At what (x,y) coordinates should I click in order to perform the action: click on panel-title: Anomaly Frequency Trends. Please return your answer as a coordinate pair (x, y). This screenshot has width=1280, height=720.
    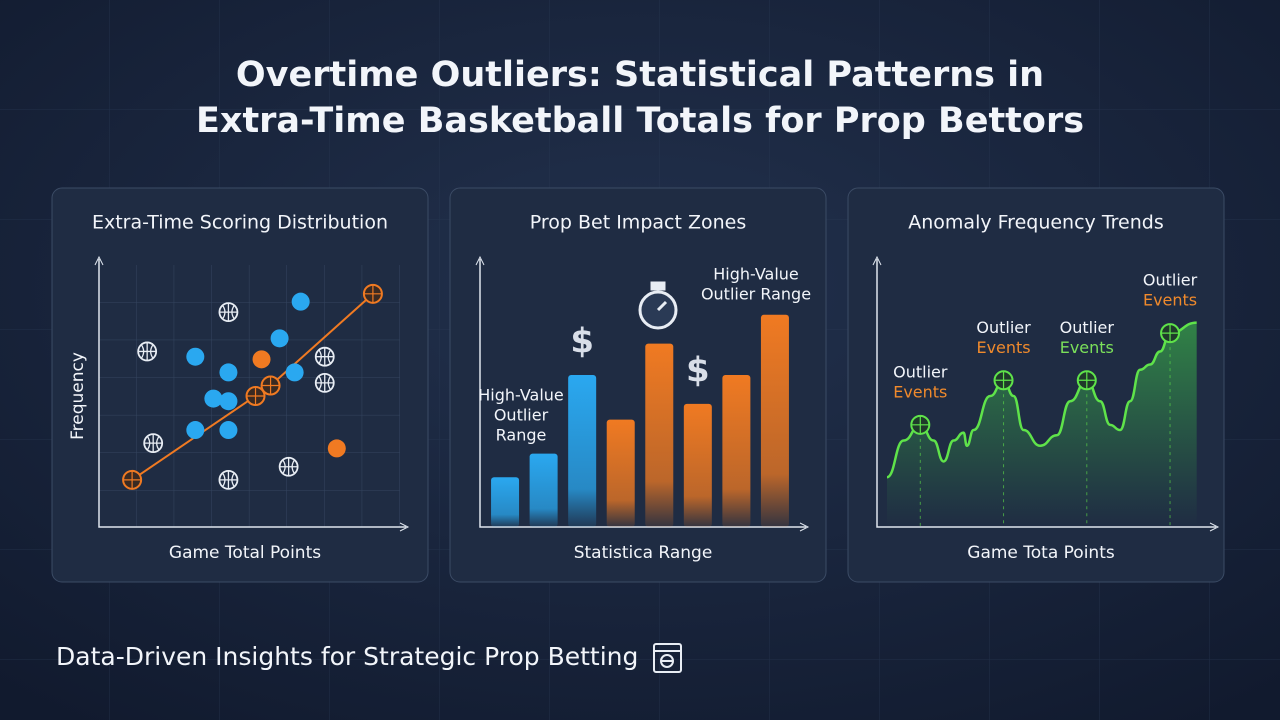
    Looking at the image, I should click on (1035, 223).